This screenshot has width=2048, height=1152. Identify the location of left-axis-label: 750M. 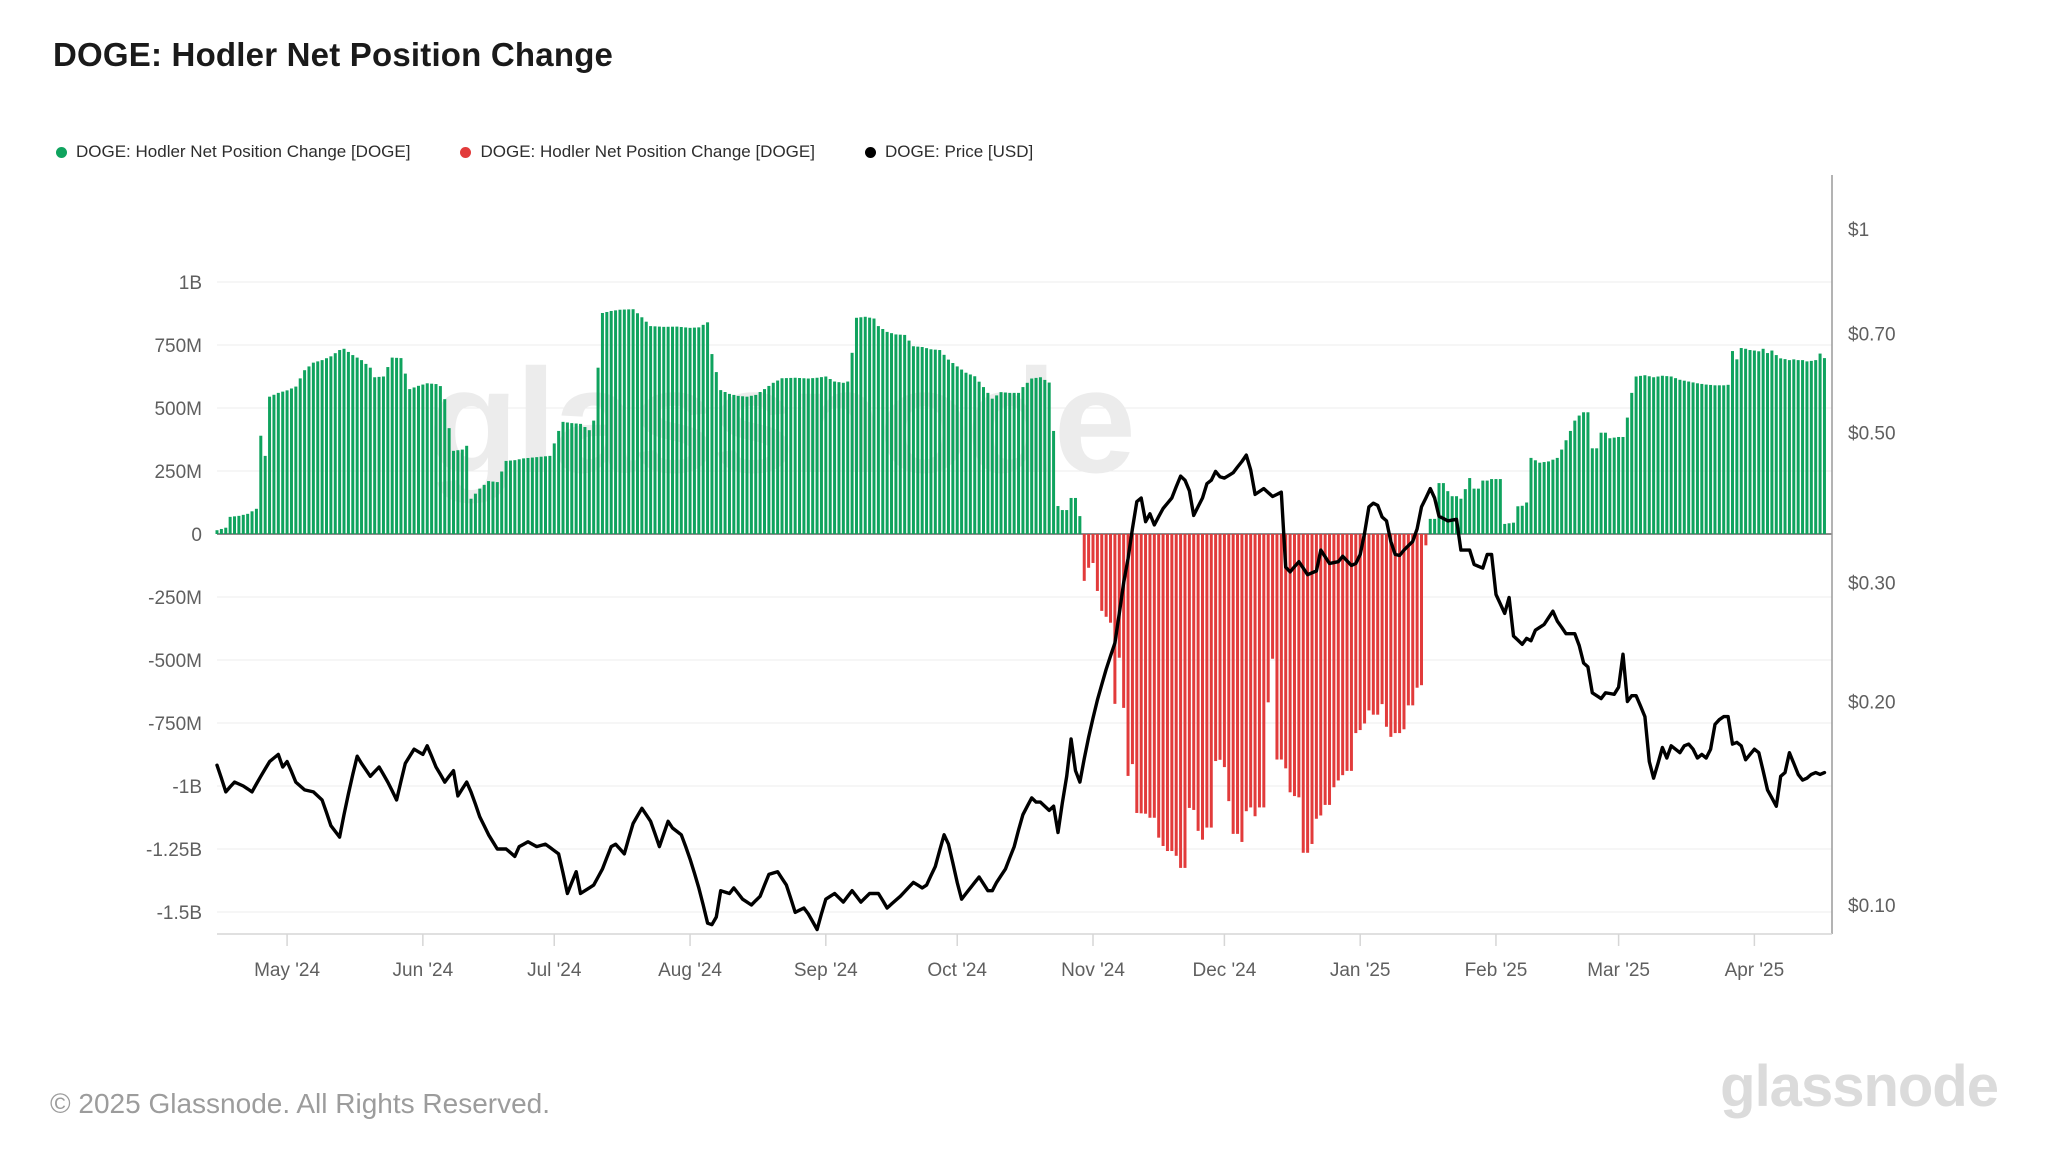
(178, 346).